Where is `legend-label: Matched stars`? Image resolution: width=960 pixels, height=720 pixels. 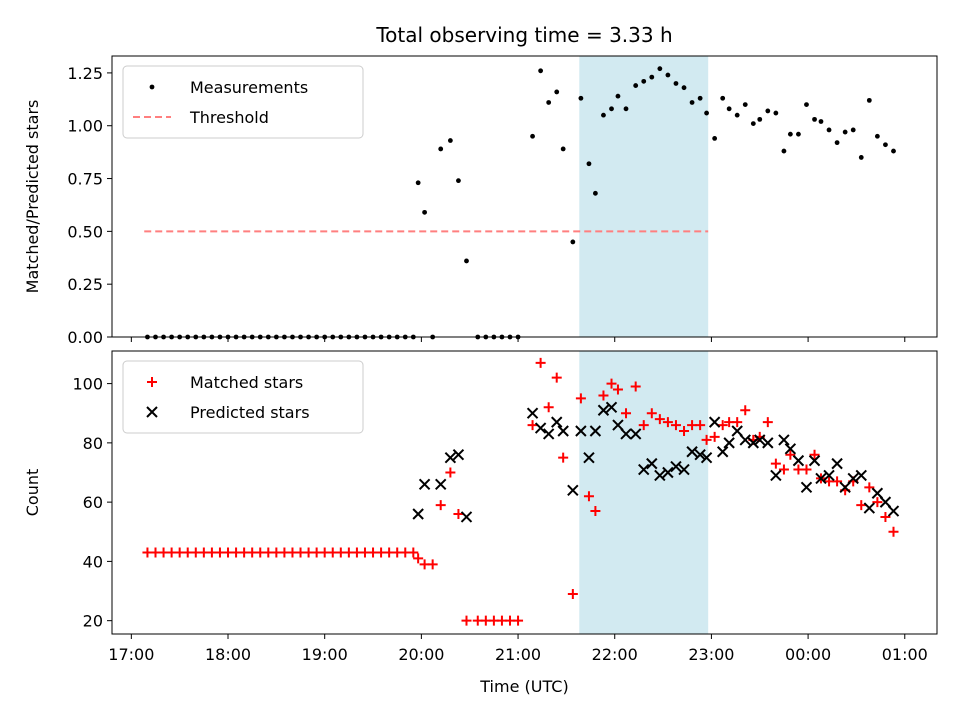
legend-label: Matched stars is located at coordinates (246, 382).